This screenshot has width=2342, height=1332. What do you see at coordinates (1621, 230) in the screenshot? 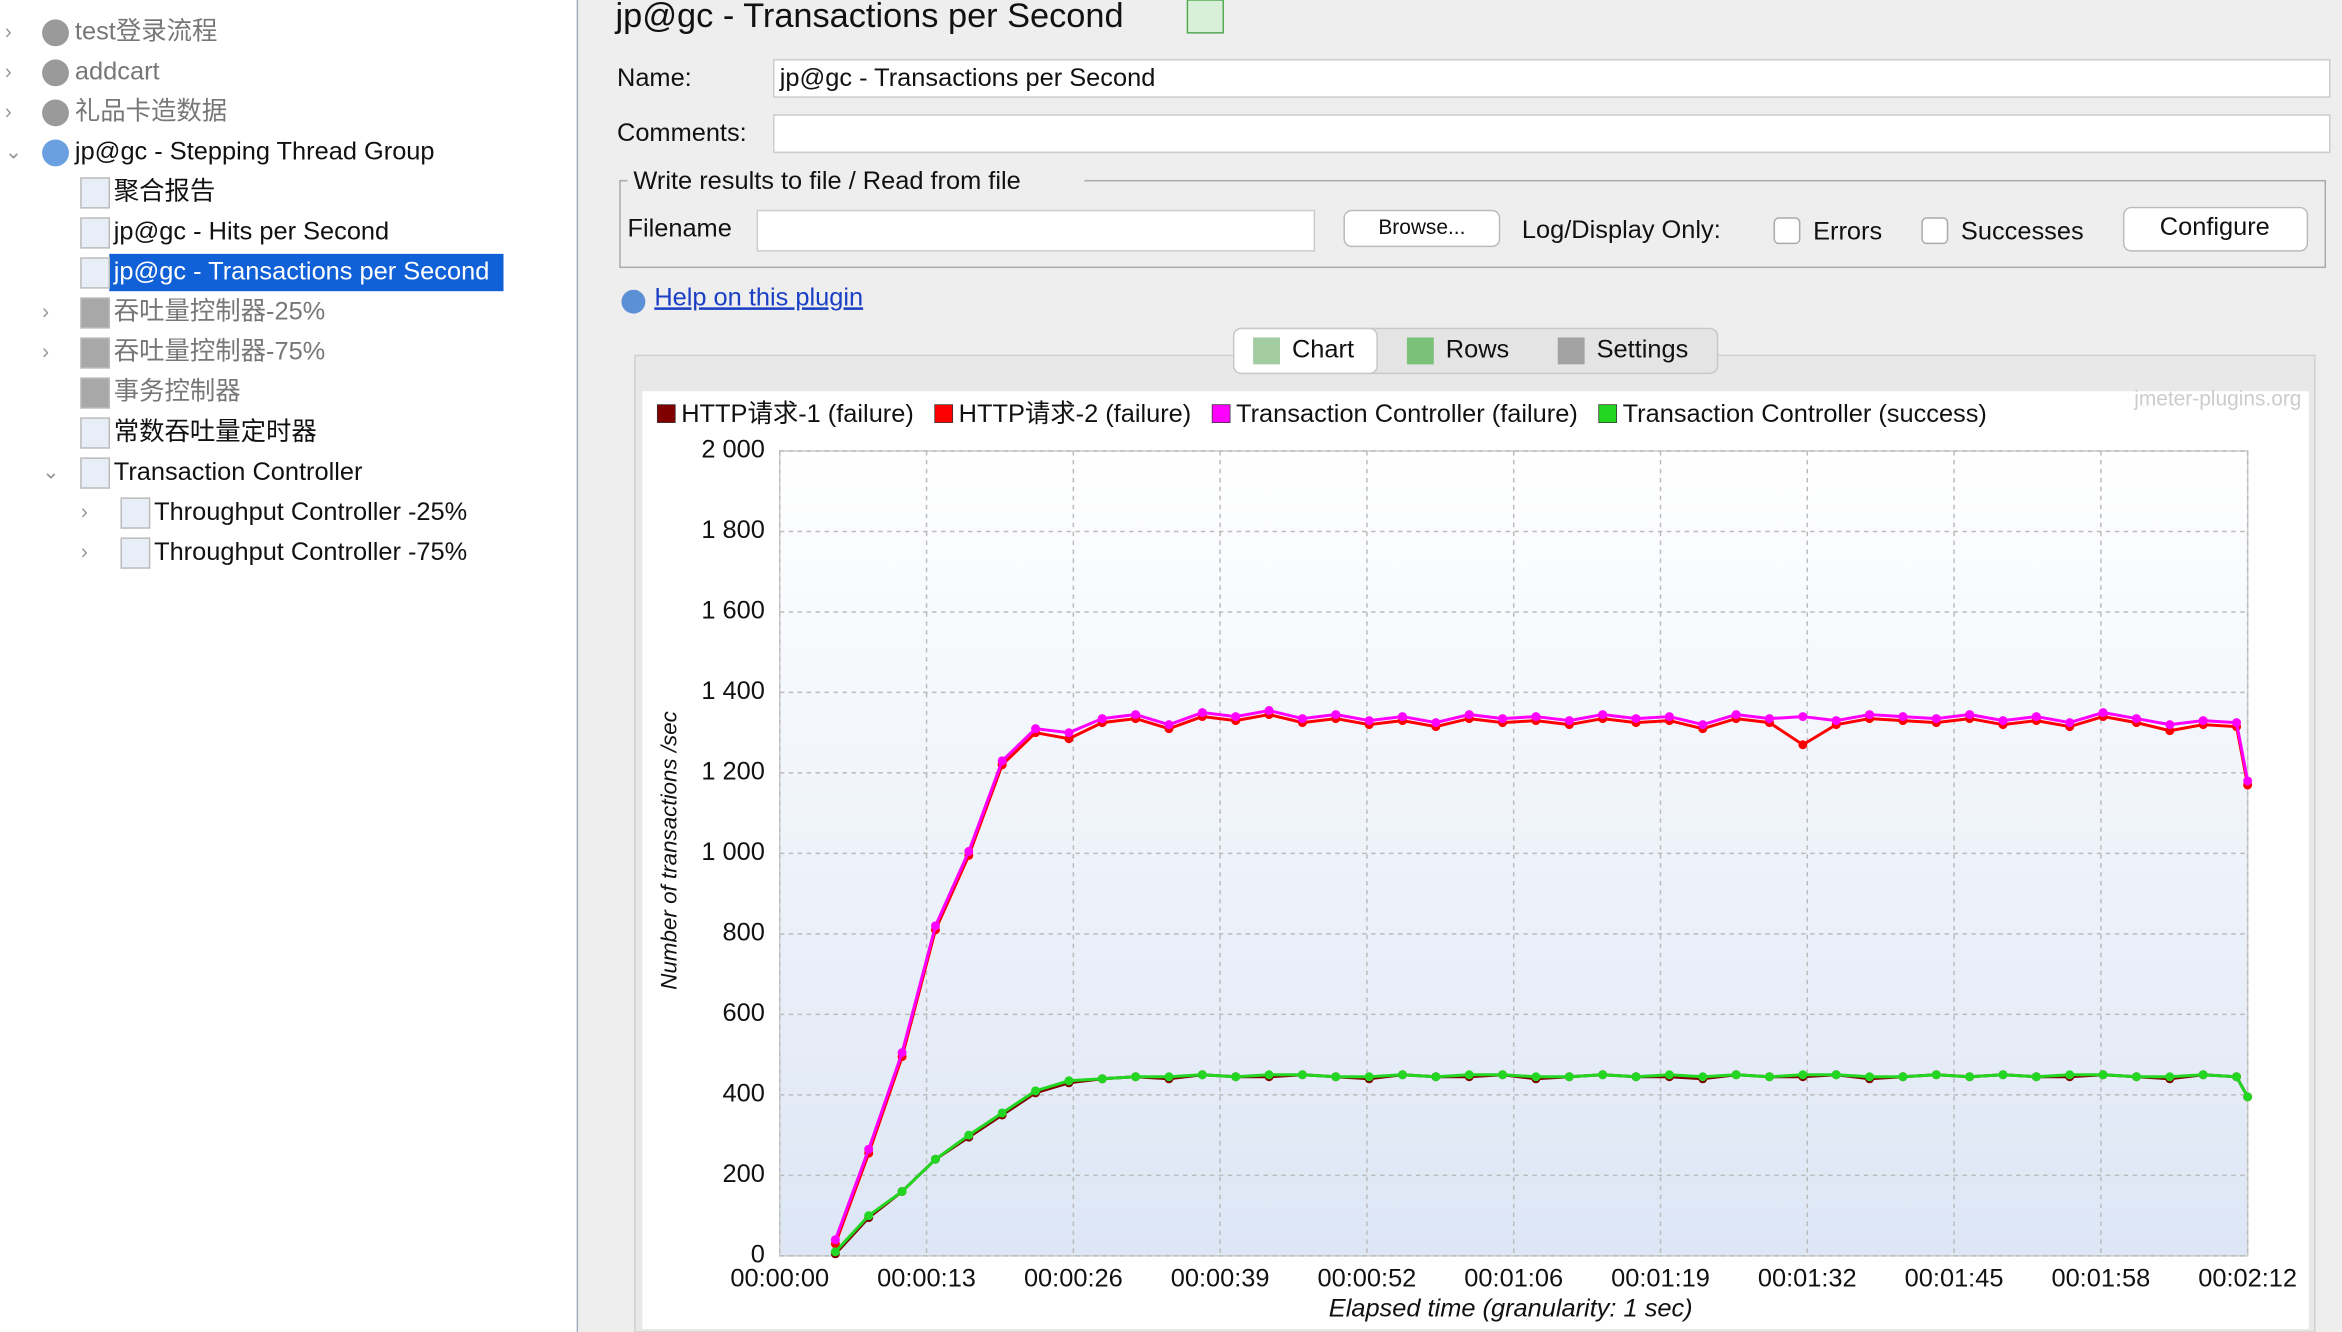
I see `log-display-label: Log/Display Only:` at bounding box center [1621, 230].